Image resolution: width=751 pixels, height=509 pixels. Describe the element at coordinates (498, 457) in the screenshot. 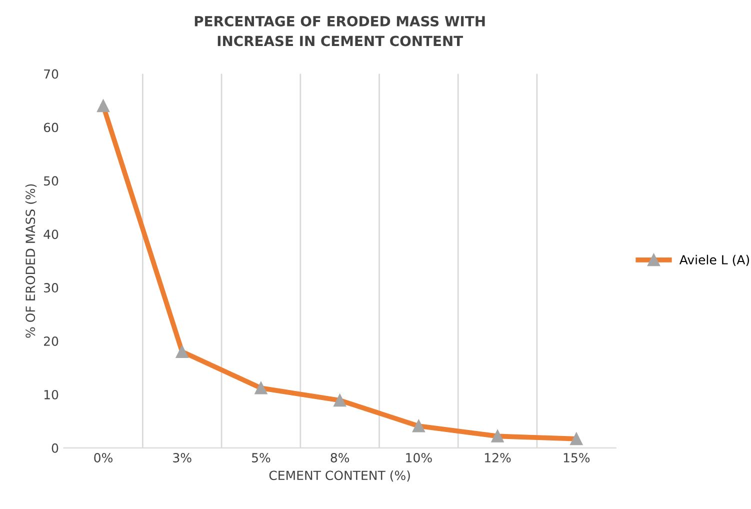

I see `x-tick-label: 12%` at that location.